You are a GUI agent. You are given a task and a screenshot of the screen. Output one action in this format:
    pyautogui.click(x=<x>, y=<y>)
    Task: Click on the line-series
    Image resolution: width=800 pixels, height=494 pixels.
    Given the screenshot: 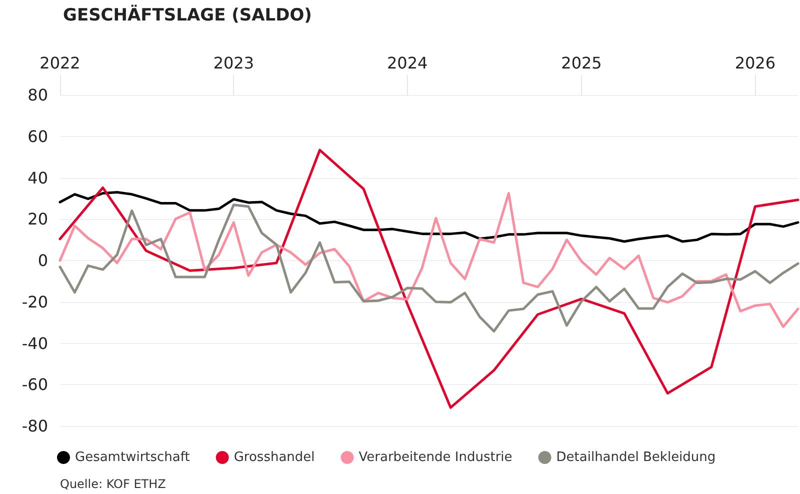 What is the action you would take?
    pyautogui.click(x=429, y=216)
    